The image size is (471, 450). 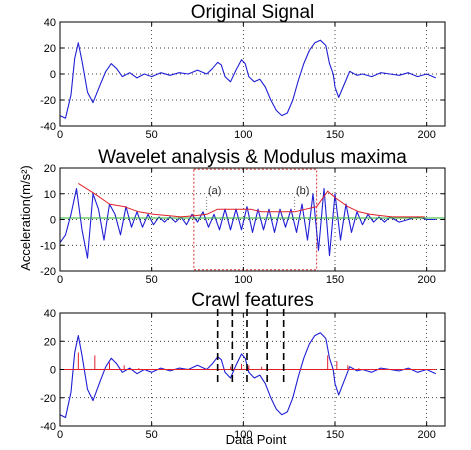 I want to click on annotation-label: (a), so click(x=214, y=191).